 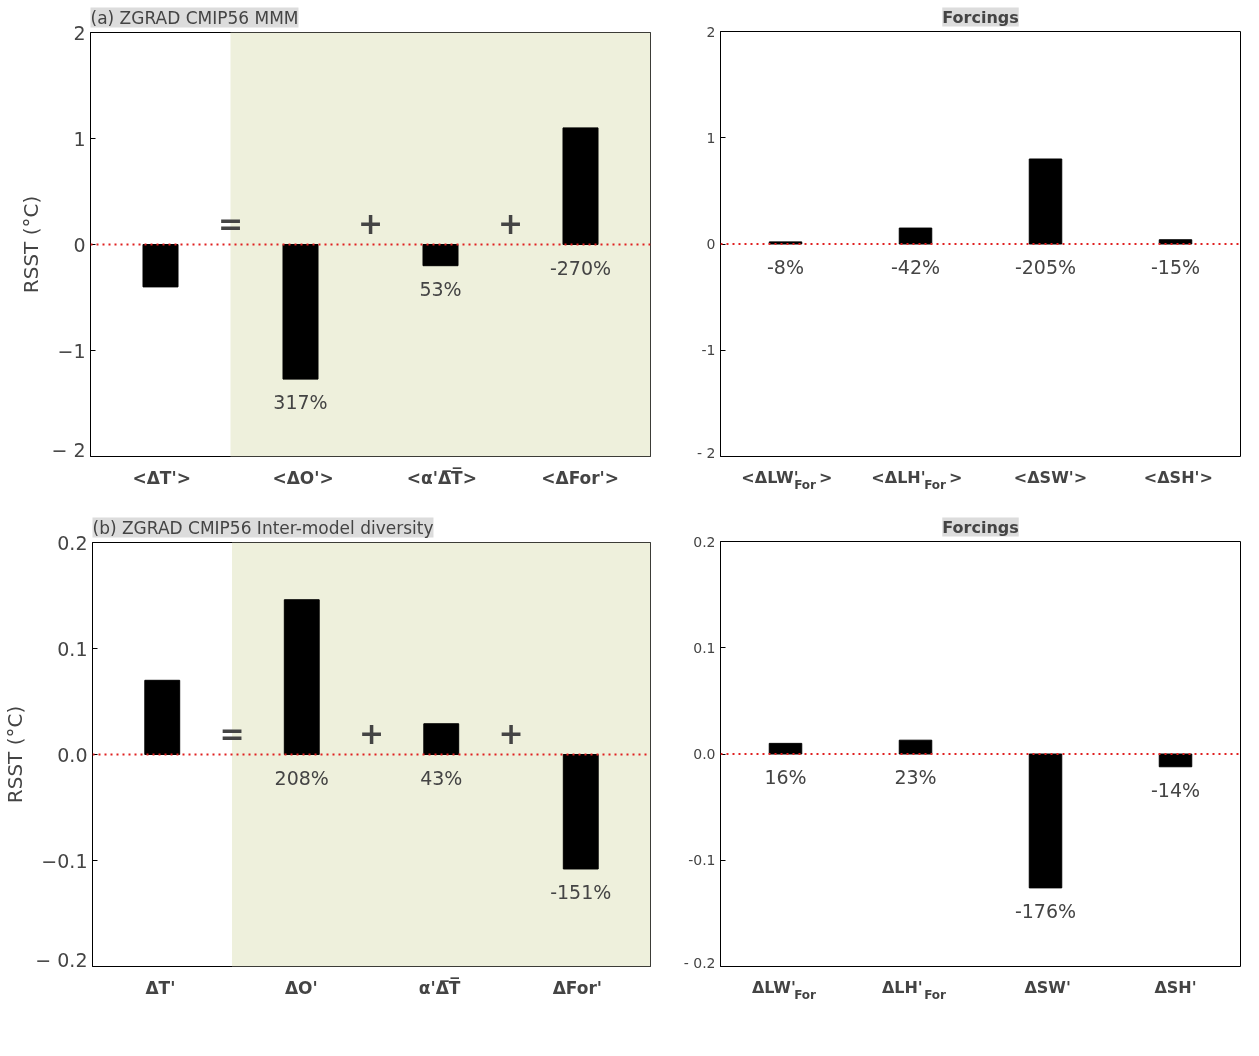 I want to click on annotation: 16%, so click(x=785, y=777).